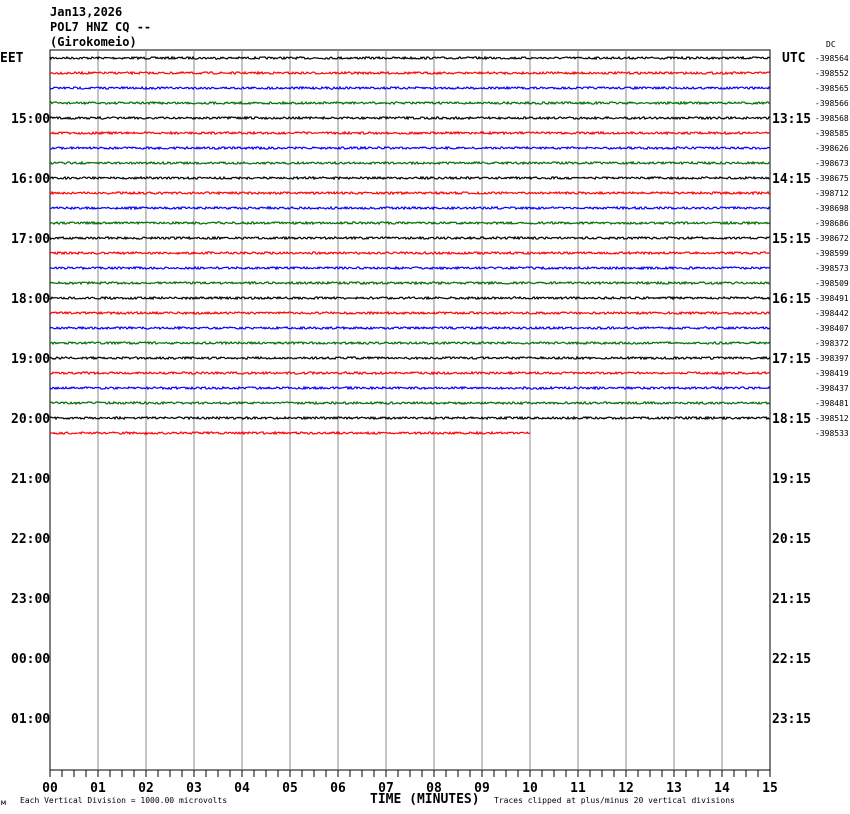 The width and height of the screenshot is (850, 814). Describe the element at coordinates (791, 719) in the screenshot. I see `right-hour-label: 23:15` at that location.